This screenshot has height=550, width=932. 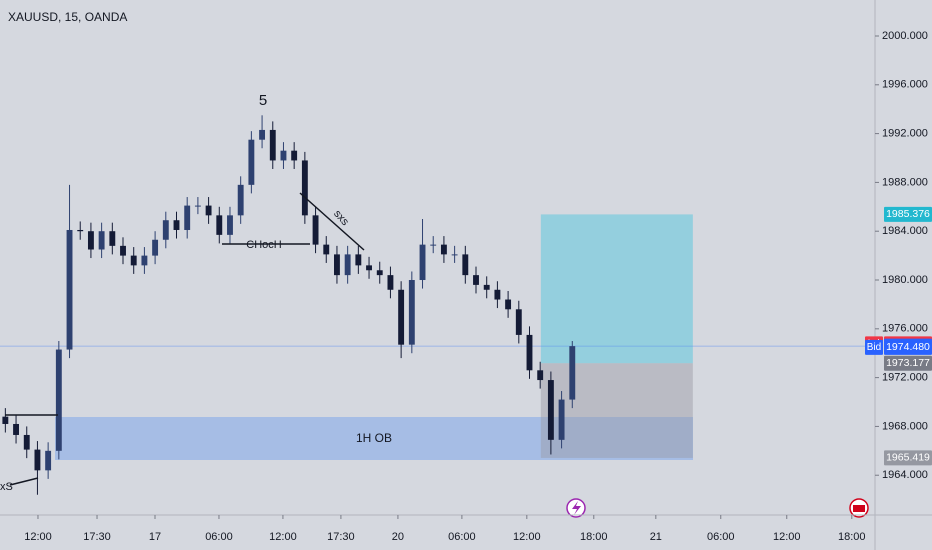 I want to click on price-tag-label: 1965.419, so click(x=908, y=458).